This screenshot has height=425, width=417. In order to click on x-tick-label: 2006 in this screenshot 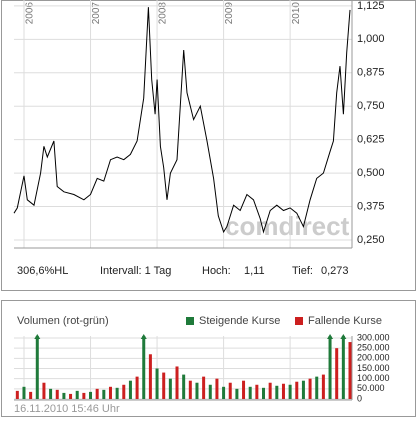, I will do `click(30, 13)`.